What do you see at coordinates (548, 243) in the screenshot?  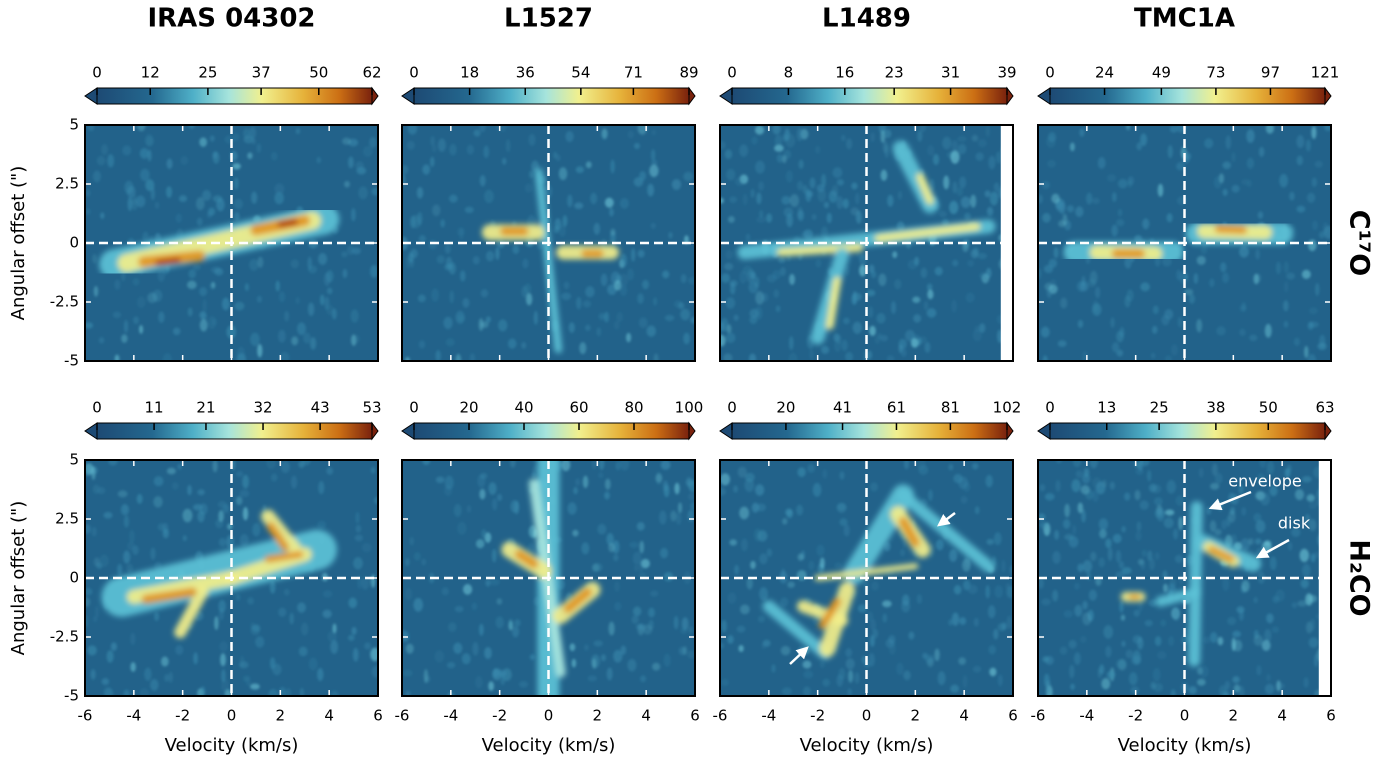 I see `noise` at bounding box center [548, 243].